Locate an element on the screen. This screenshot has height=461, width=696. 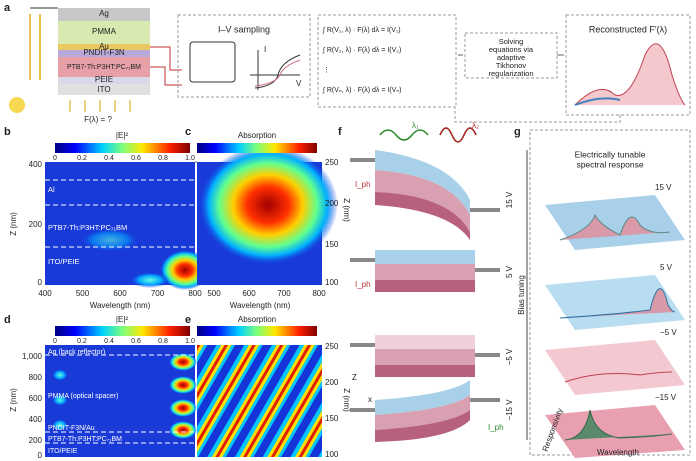
response-planes is located at coordinates (615, 326).